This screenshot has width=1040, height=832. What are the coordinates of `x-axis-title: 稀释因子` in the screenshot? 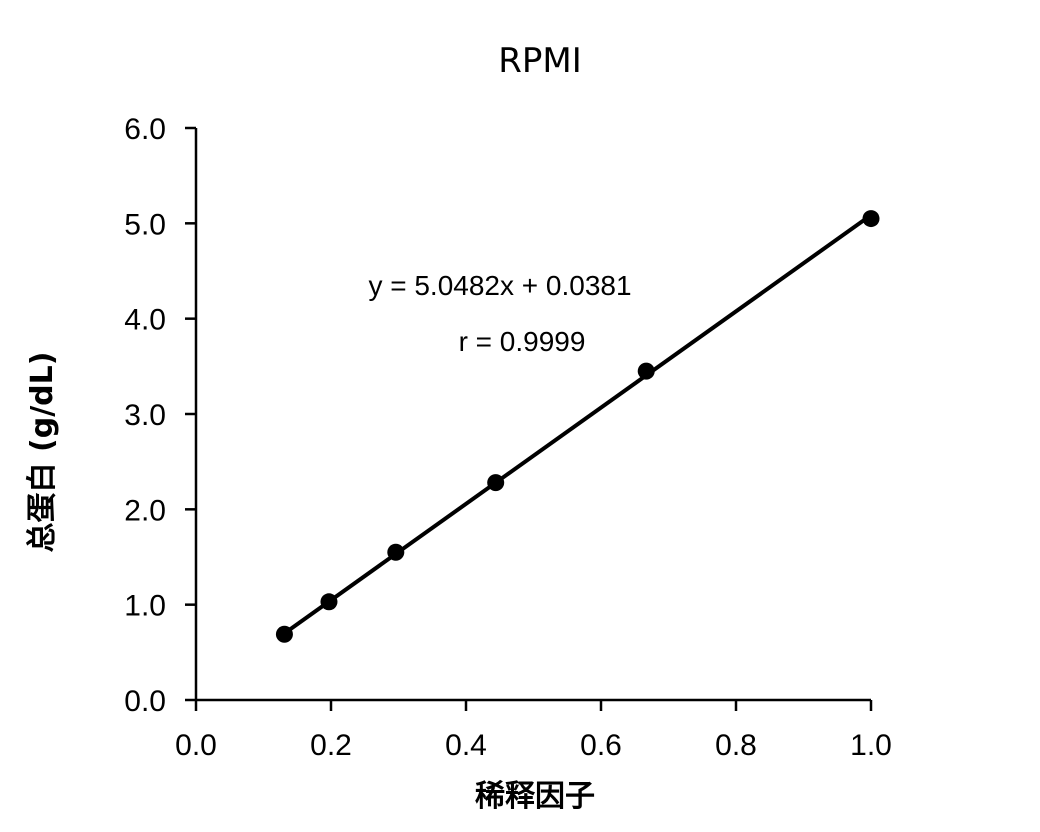 It's located at (535, 796).